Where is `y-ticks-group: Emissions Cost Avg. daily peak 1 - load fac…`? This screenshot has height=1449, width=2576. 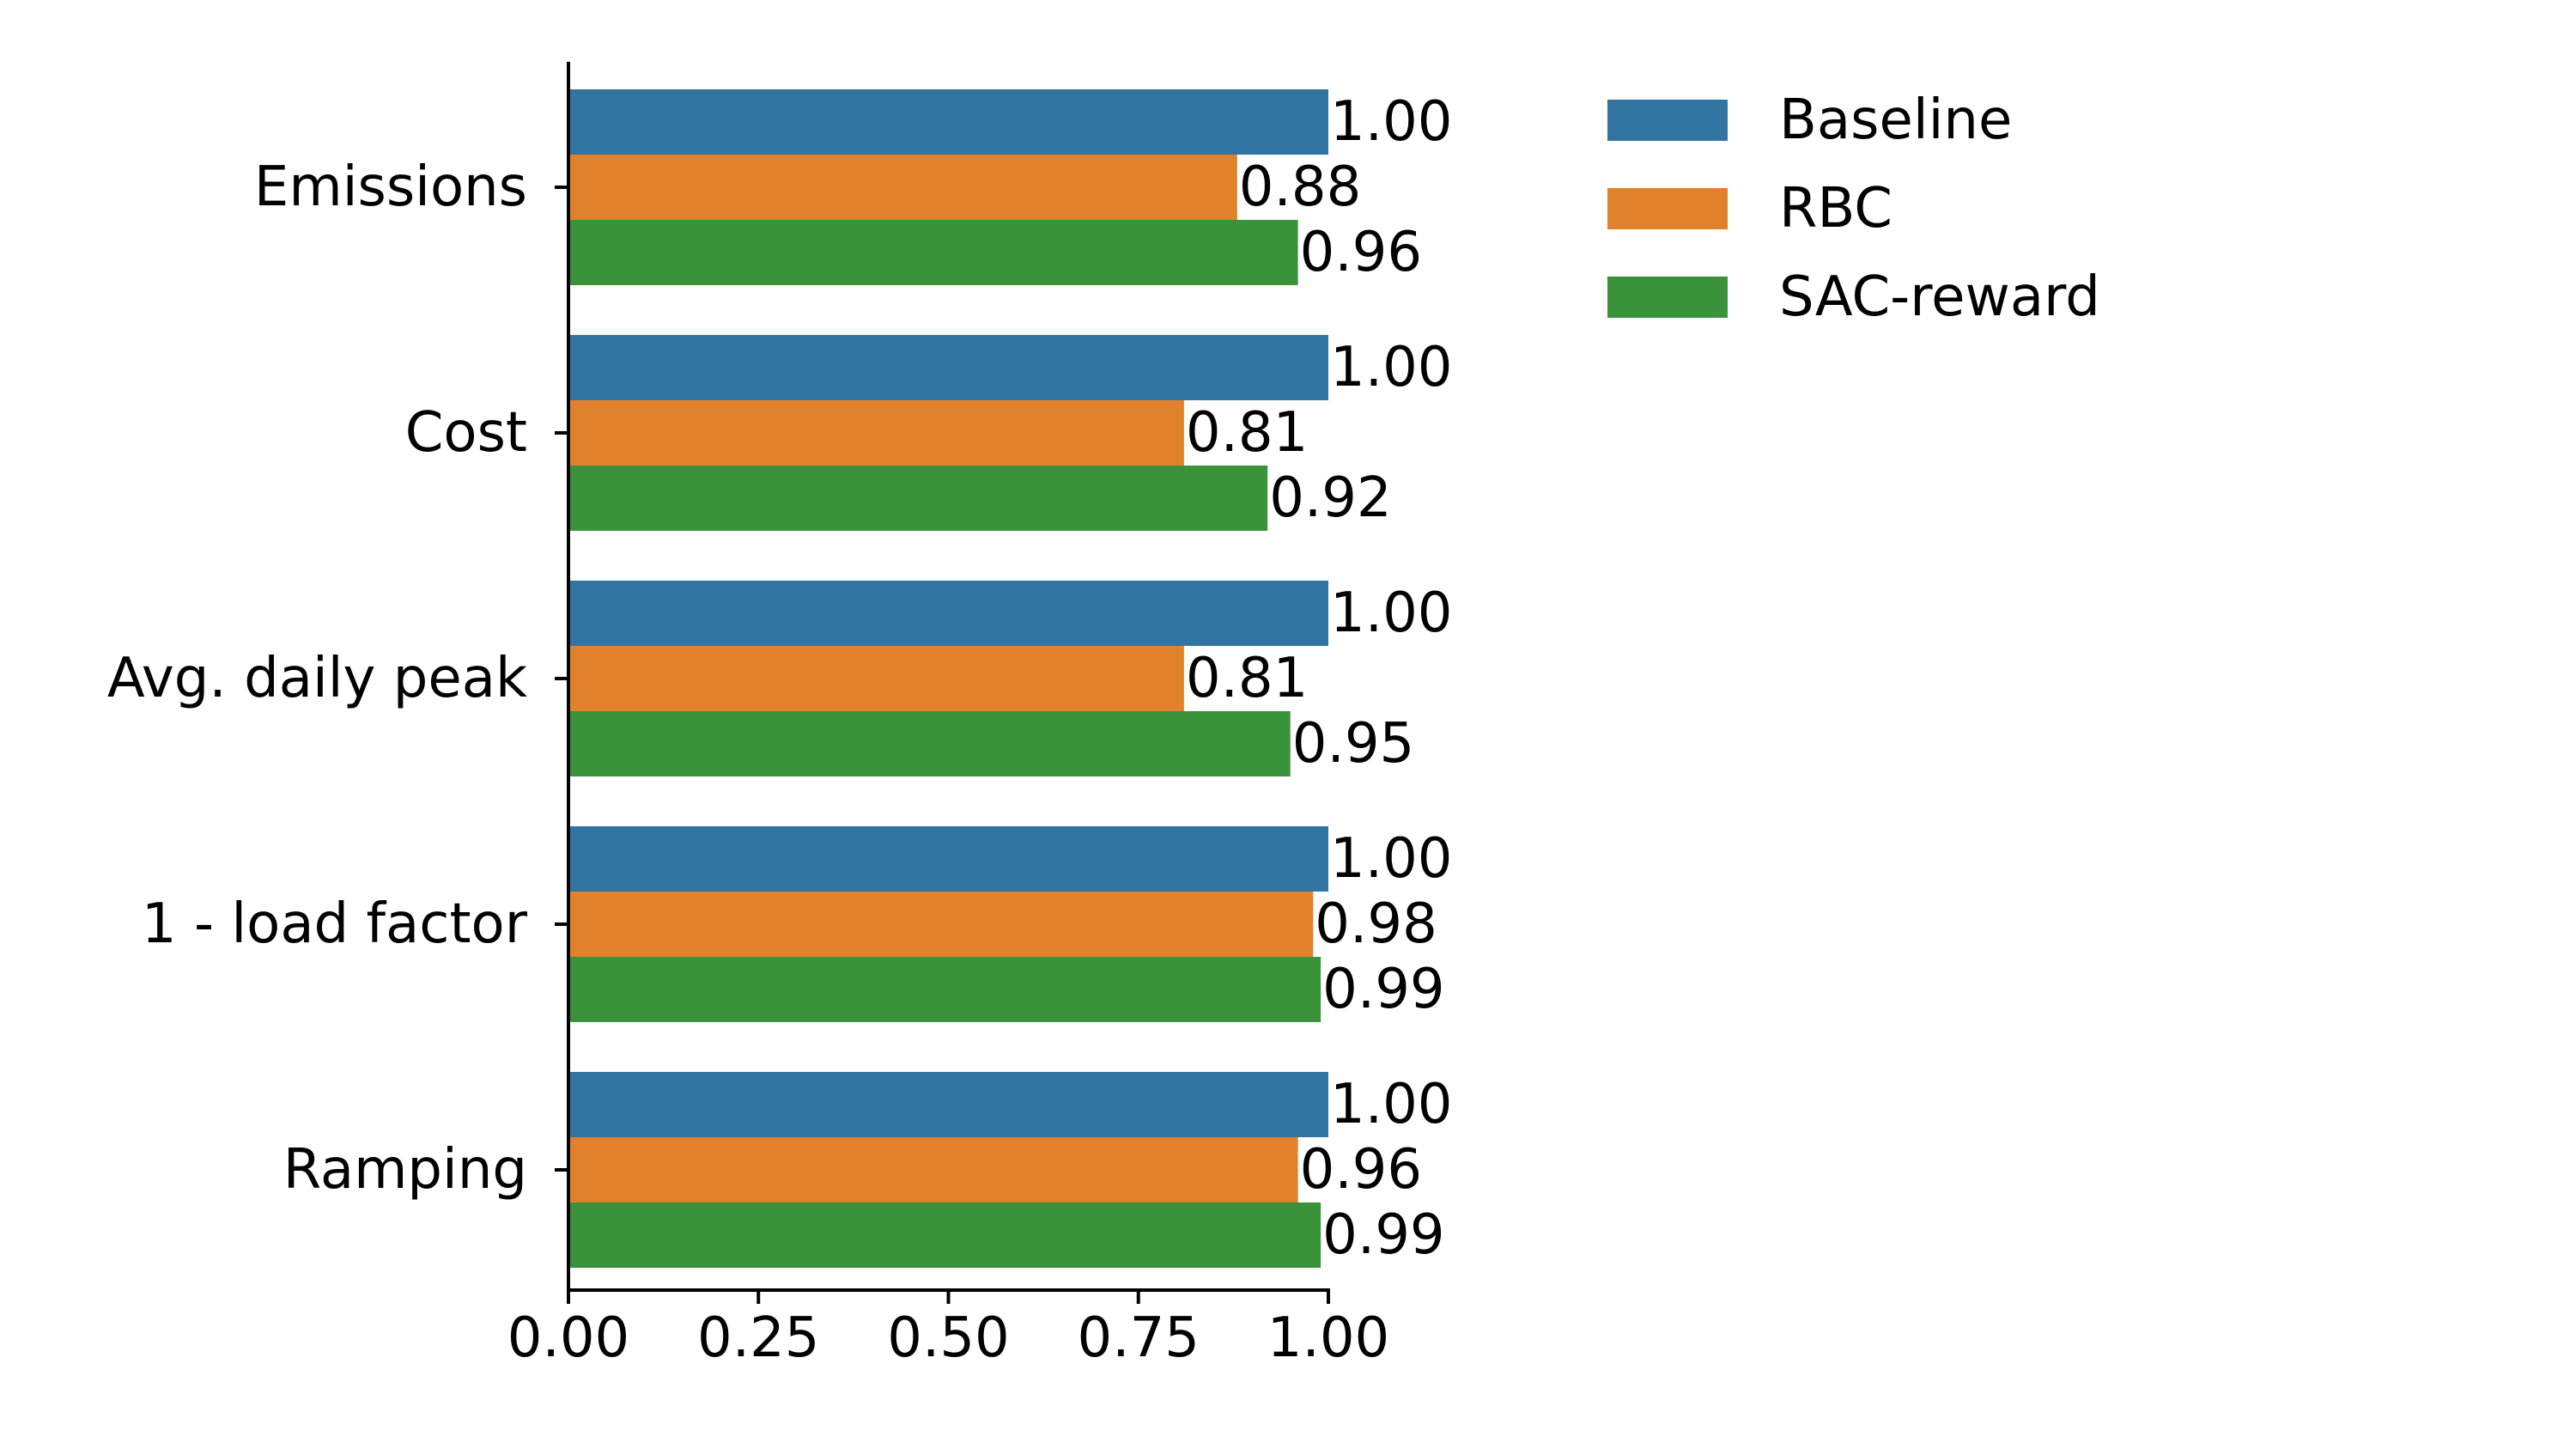
y-ticks-group: Emissions Cost Avg. daily peak 1 - load fac… is located at coordinates (337, 678).